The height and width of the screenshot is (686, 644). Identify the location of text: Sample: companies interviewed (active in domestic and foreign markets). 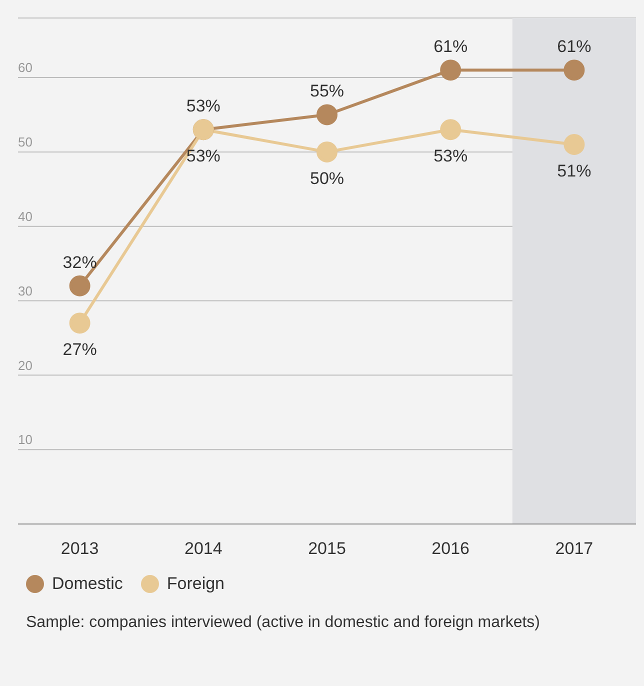
(283, 622).